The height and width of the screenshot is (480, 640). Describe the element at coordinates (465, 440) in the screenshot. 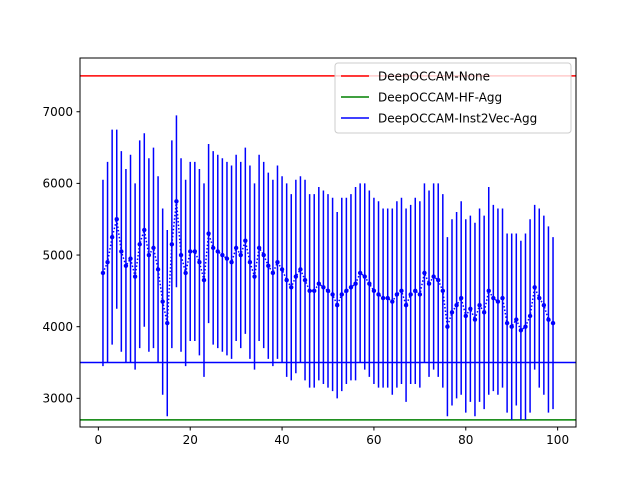

I see `x-tick-label: 80` at that location.